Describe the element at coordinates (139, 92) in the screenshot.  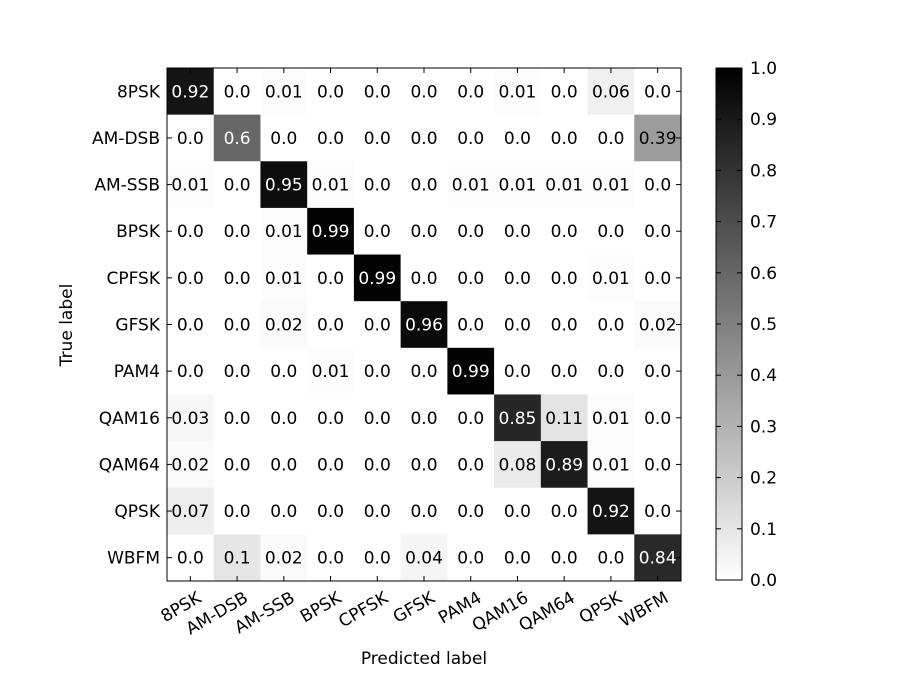
I see `y-tick-label: 8PSK` at that location.